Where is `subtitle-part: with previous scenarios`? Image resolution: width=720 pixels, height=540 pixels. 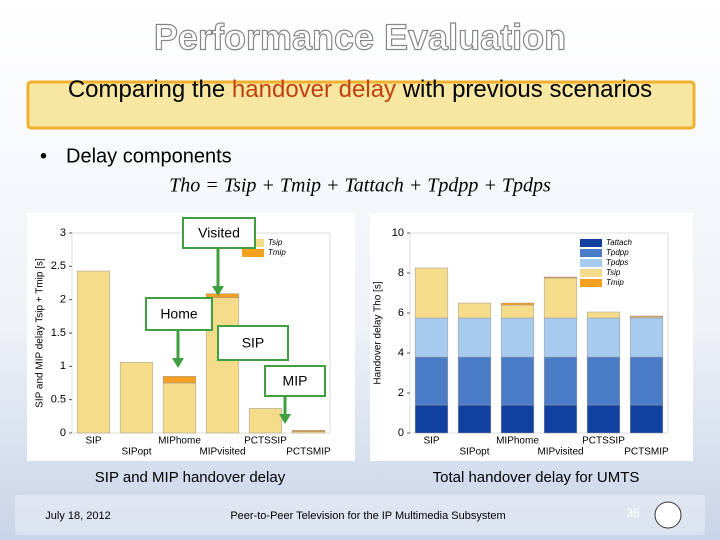 subtitle-part: with previous scenarios is located at coordinates (524, 89).